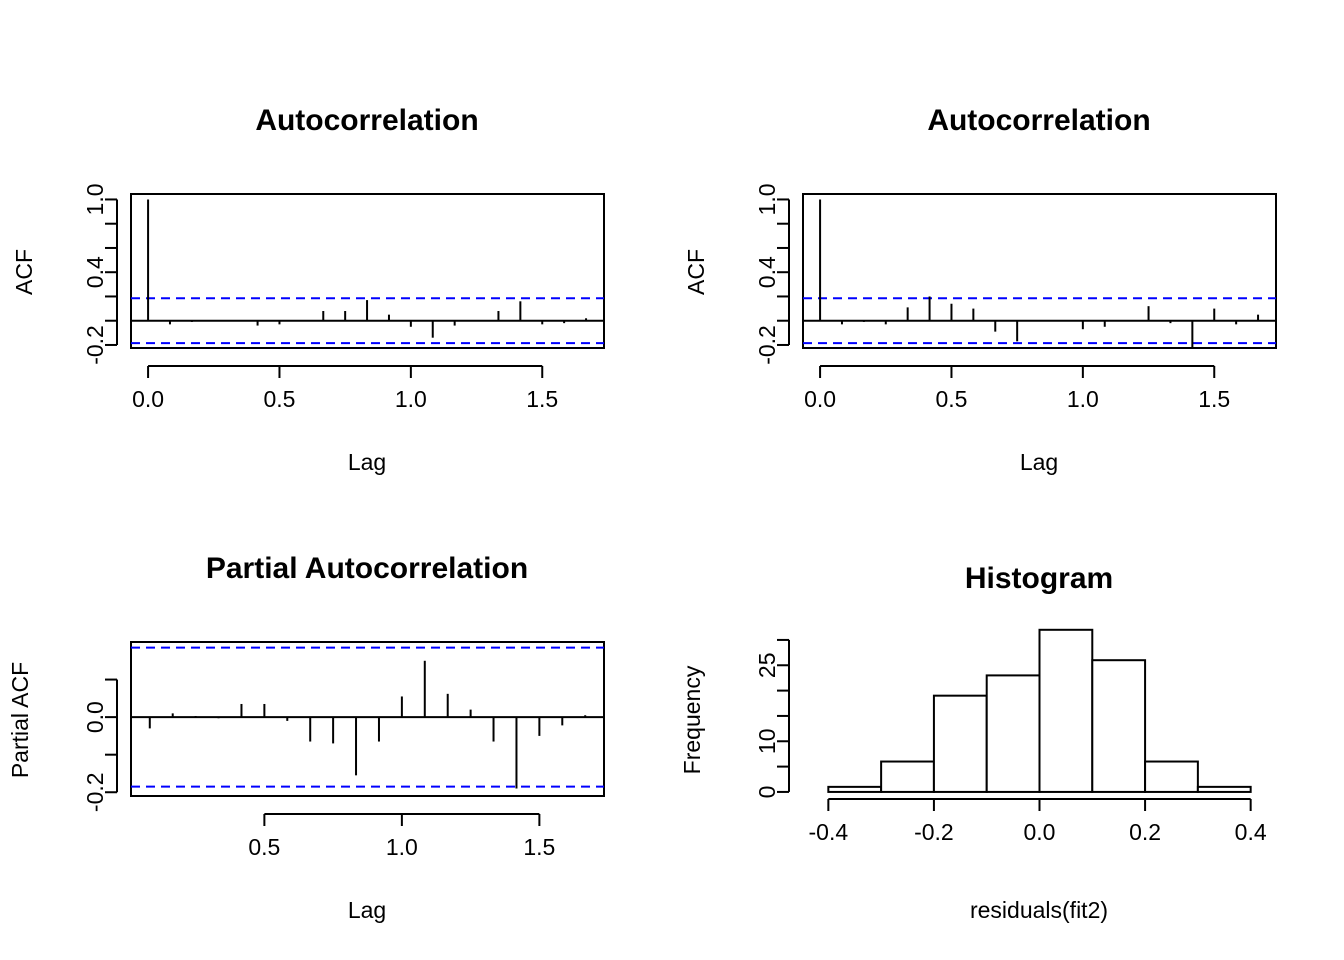 The width and height of the screenshot is (1344, 960). What do you see at coordinates (934, 832) in the screenshot?
I see `x-tick-label: -0.2` at bounding box center [934, 832].